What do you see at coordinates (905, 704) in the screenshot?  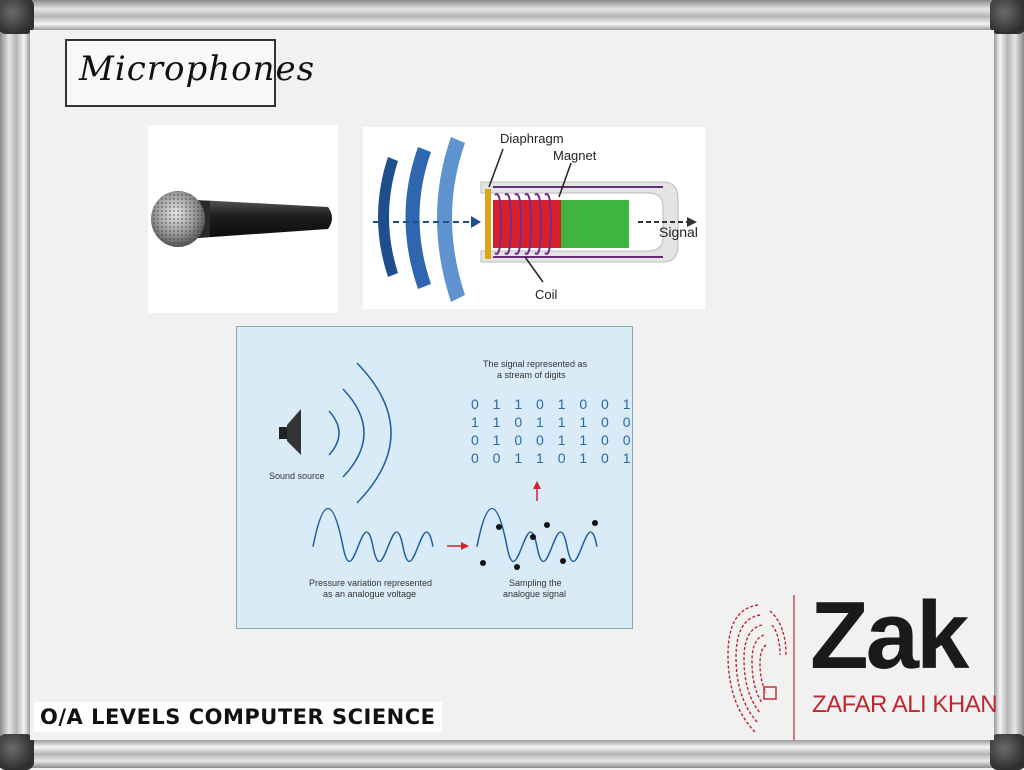 I see `logo-name: ZAFAR ALI KHAN` at bounding box center [905, 704].